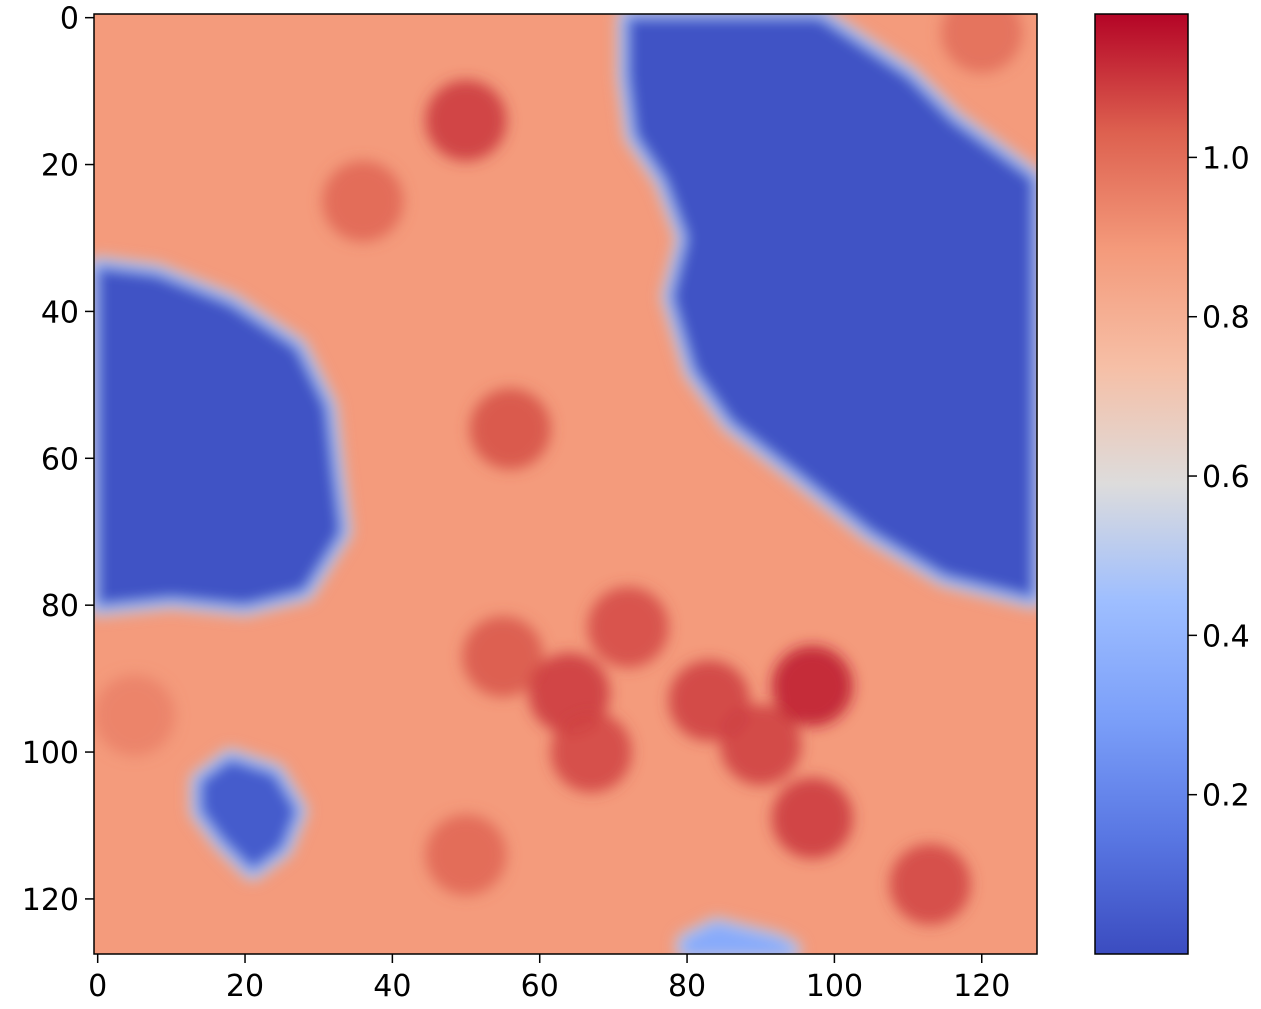 The image size is (1261, 1009). What do you see at coordinates (60, 312) in the screenshot?
I see `y-tick-label: 40` at bounding box center [60, 312].